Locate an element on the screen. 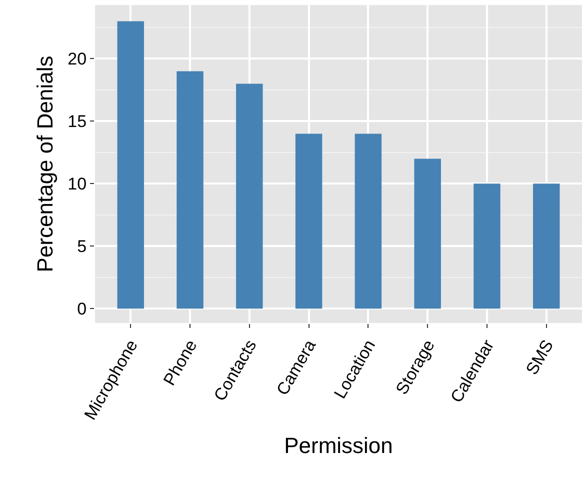  y-tick-label: 10 is located at coordinates (77, 184).